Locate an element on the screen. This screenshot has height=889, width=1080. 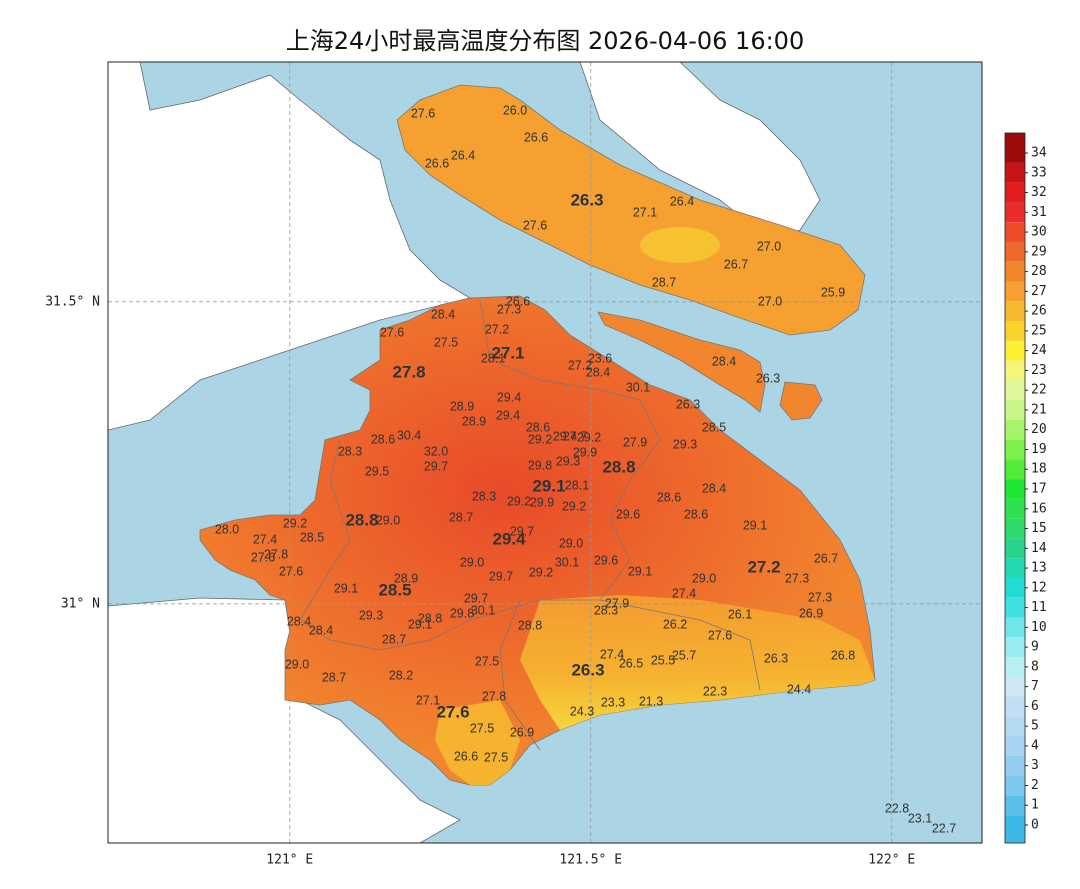
station-value: 22.8 is located at coordinates (897, 808).